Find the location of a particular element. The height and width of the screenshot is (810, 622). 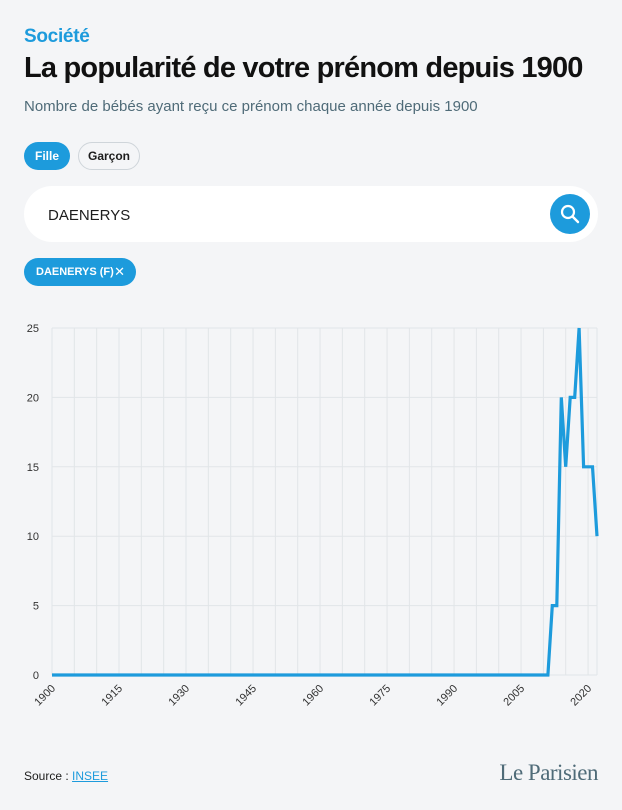

search-bar is located at coordinates (311, 214).